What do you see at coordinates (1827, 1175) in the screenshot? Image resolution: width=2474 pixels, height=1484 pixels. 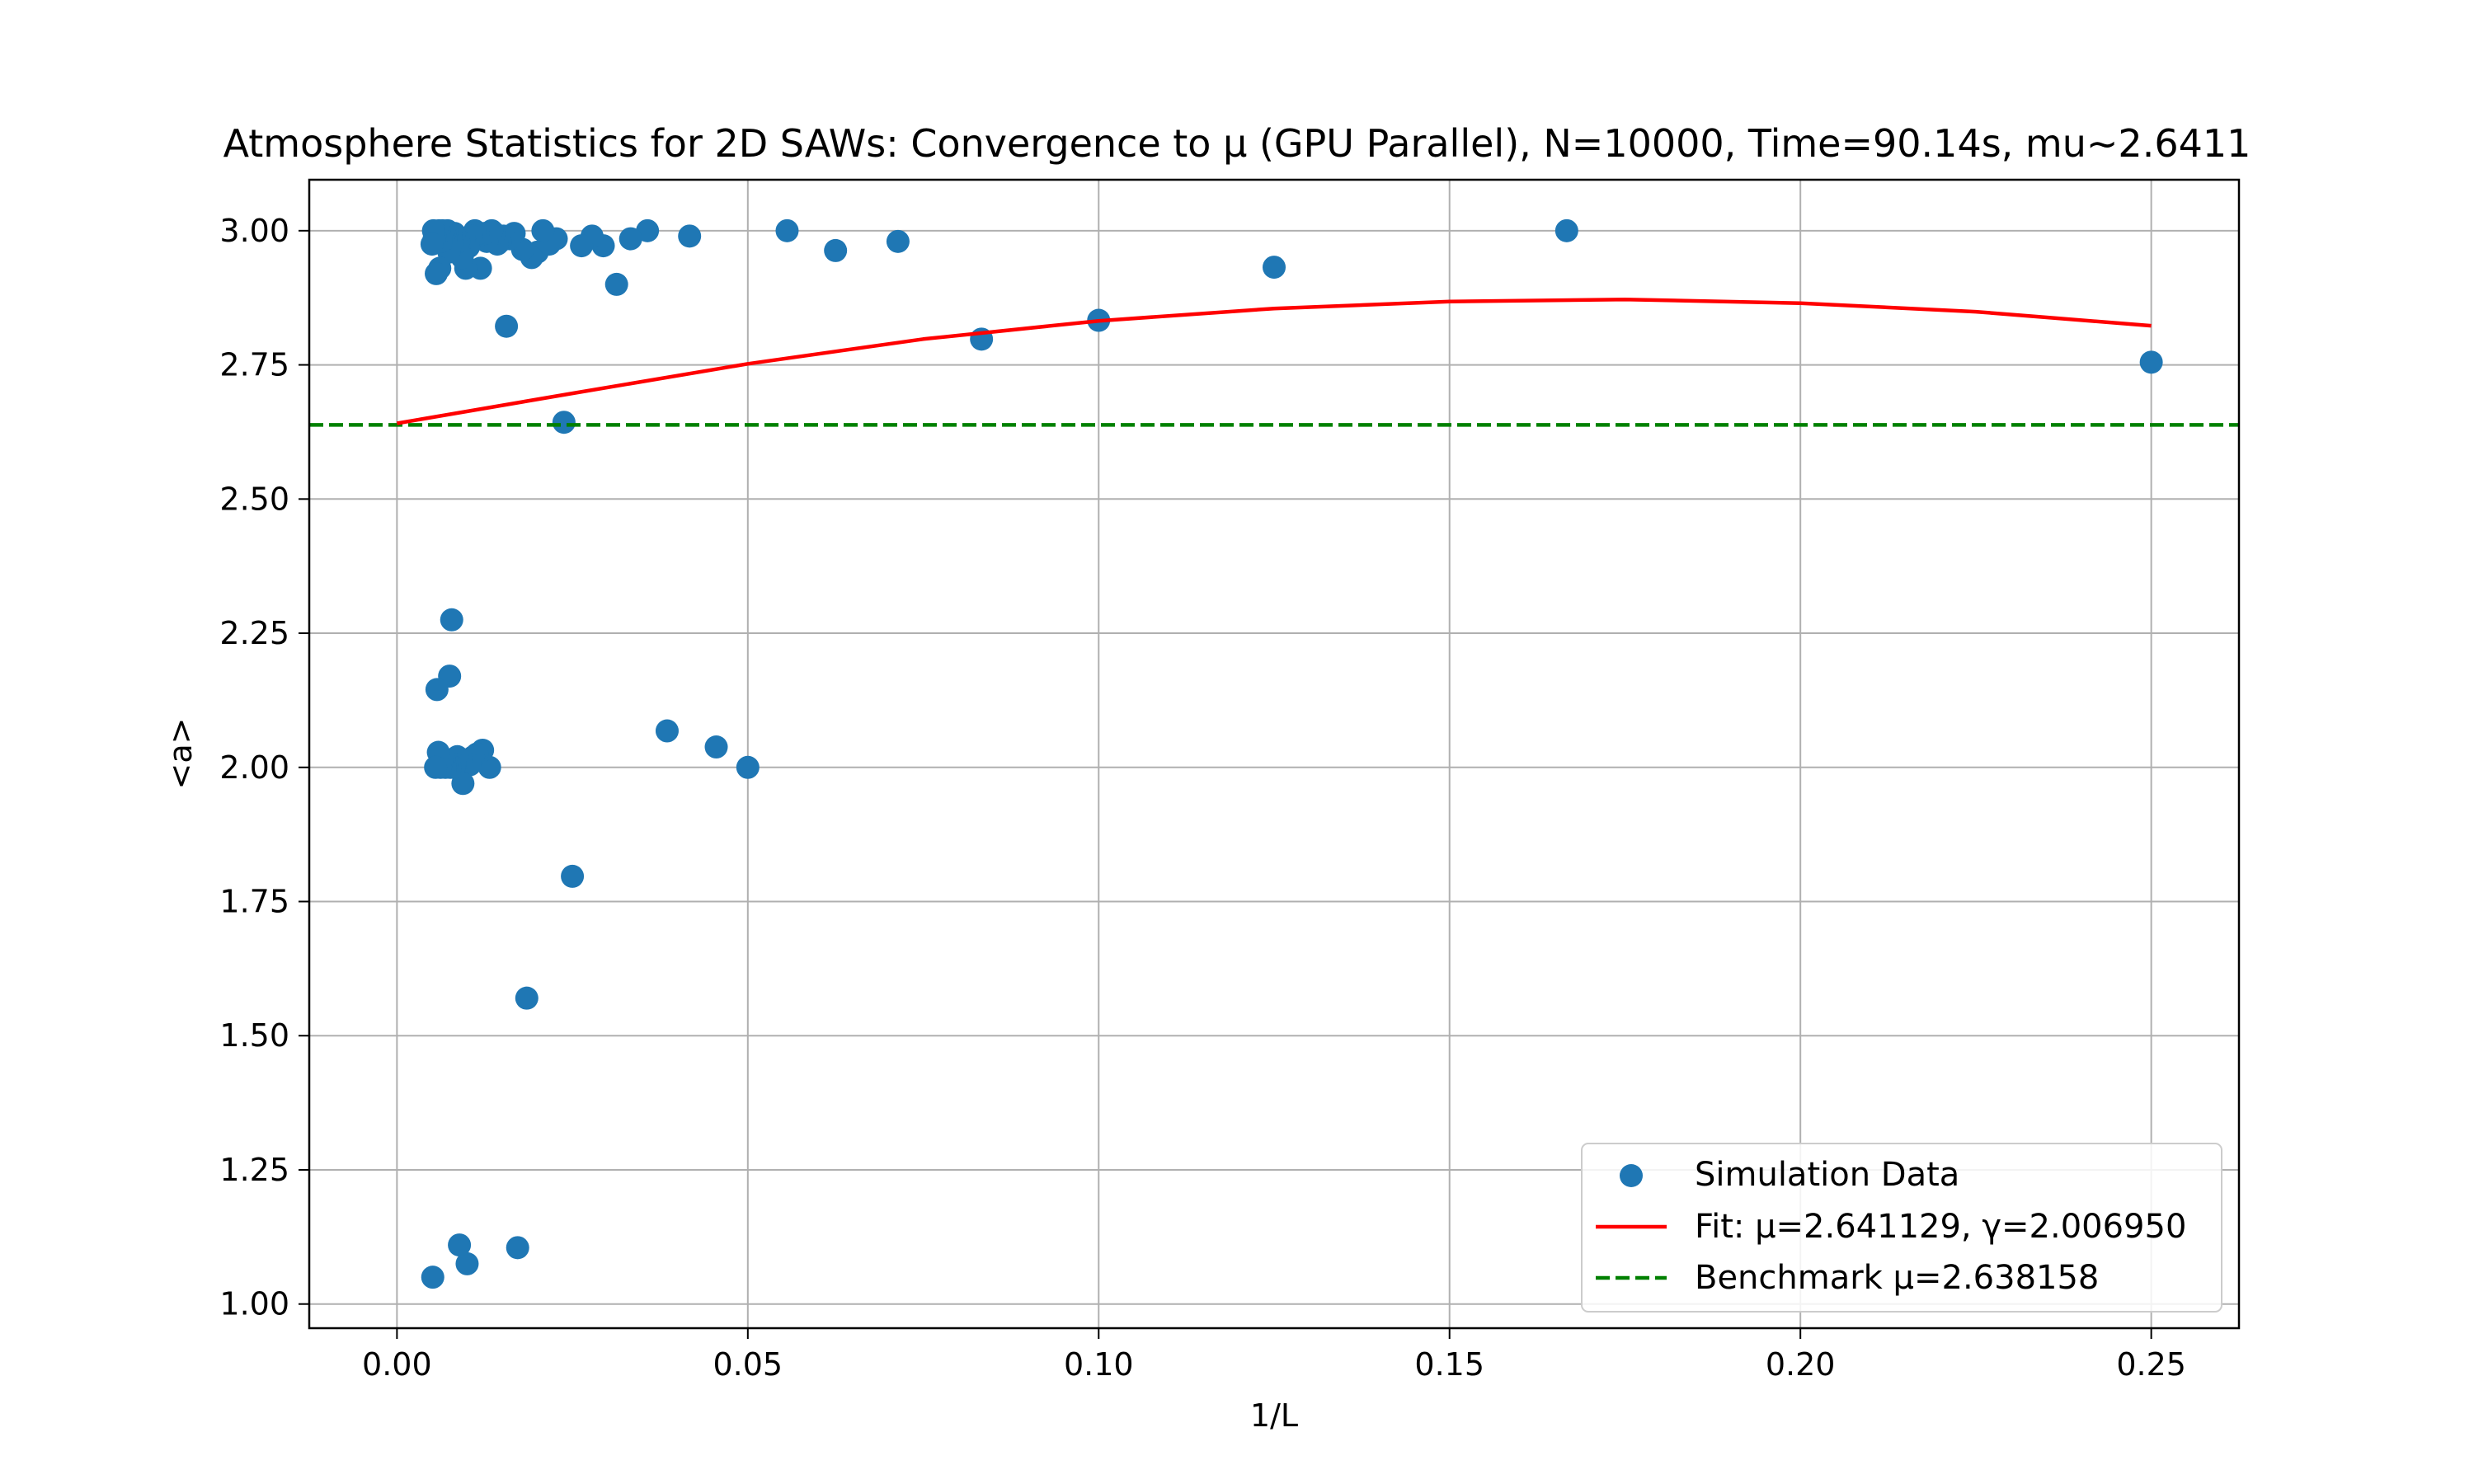 I see `legend-label-simulation: Simulation Data` at bounding box center [1827, 1175].